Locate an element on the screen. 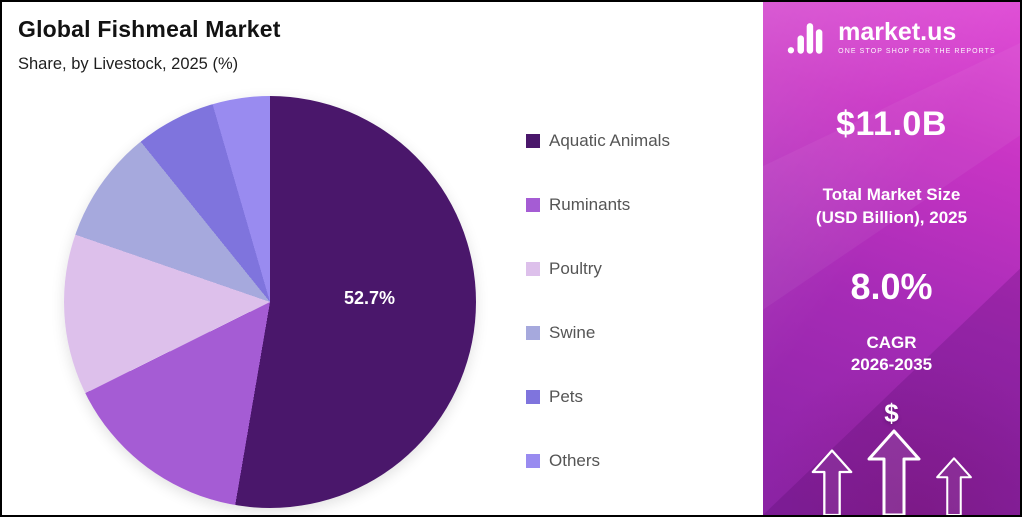  legend-item: Poultry is located at coordinates (598, 269).